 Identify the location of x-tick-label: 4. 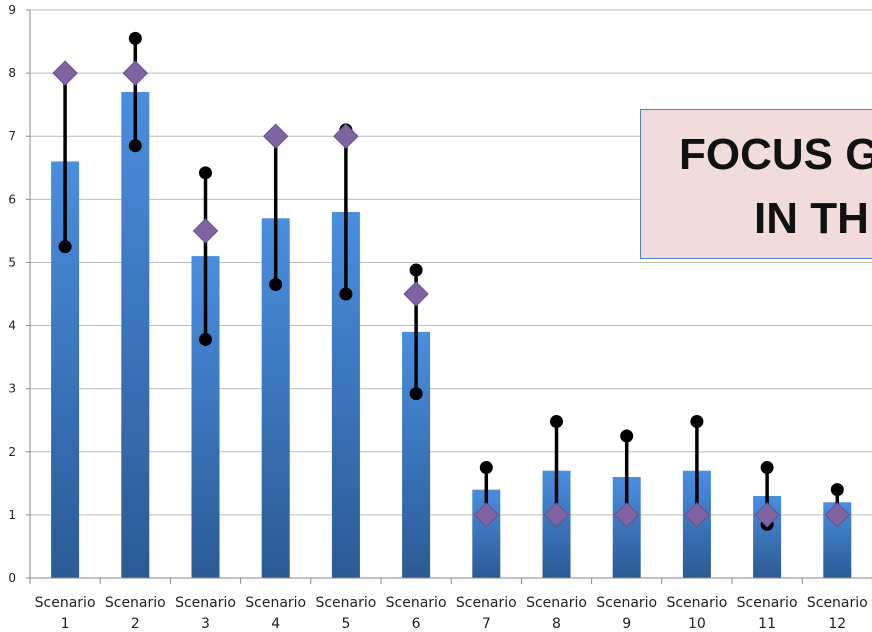
(275, 624).